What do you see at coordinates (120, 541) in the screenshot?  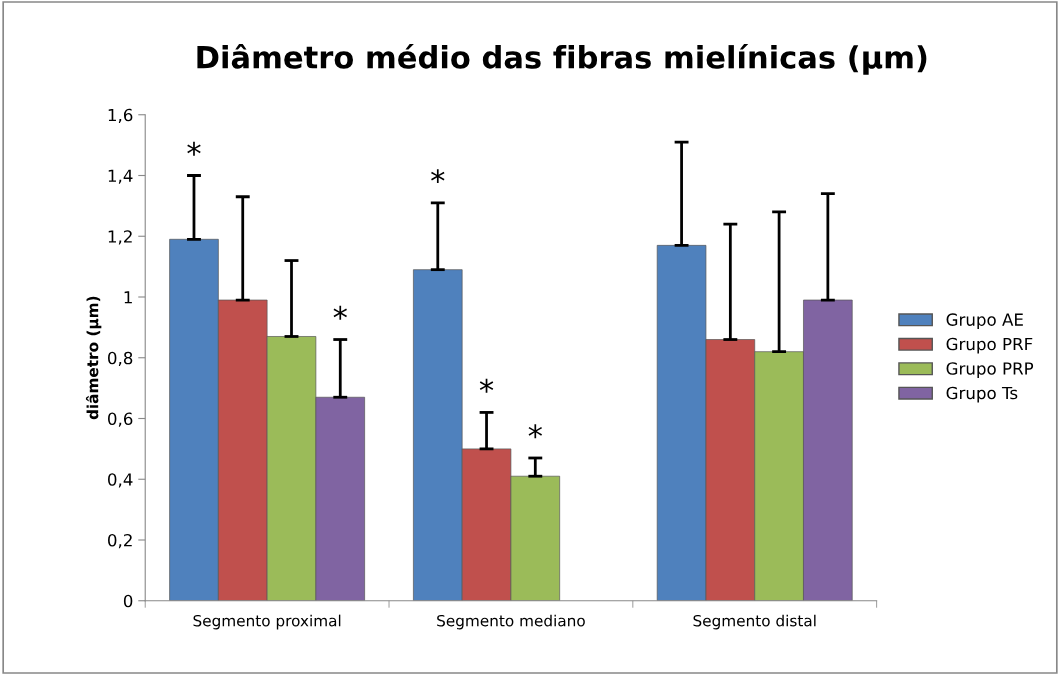 I see `y-tick-label: 0,2` at bounding box center [120, 541].